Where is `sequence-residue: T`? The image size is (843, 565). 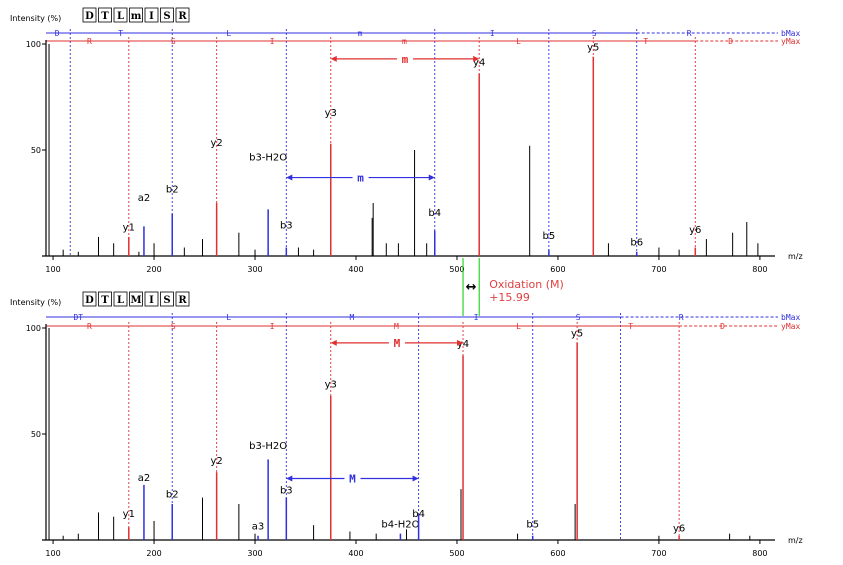
sequence-residue: T is located at coordinates (105, 16).